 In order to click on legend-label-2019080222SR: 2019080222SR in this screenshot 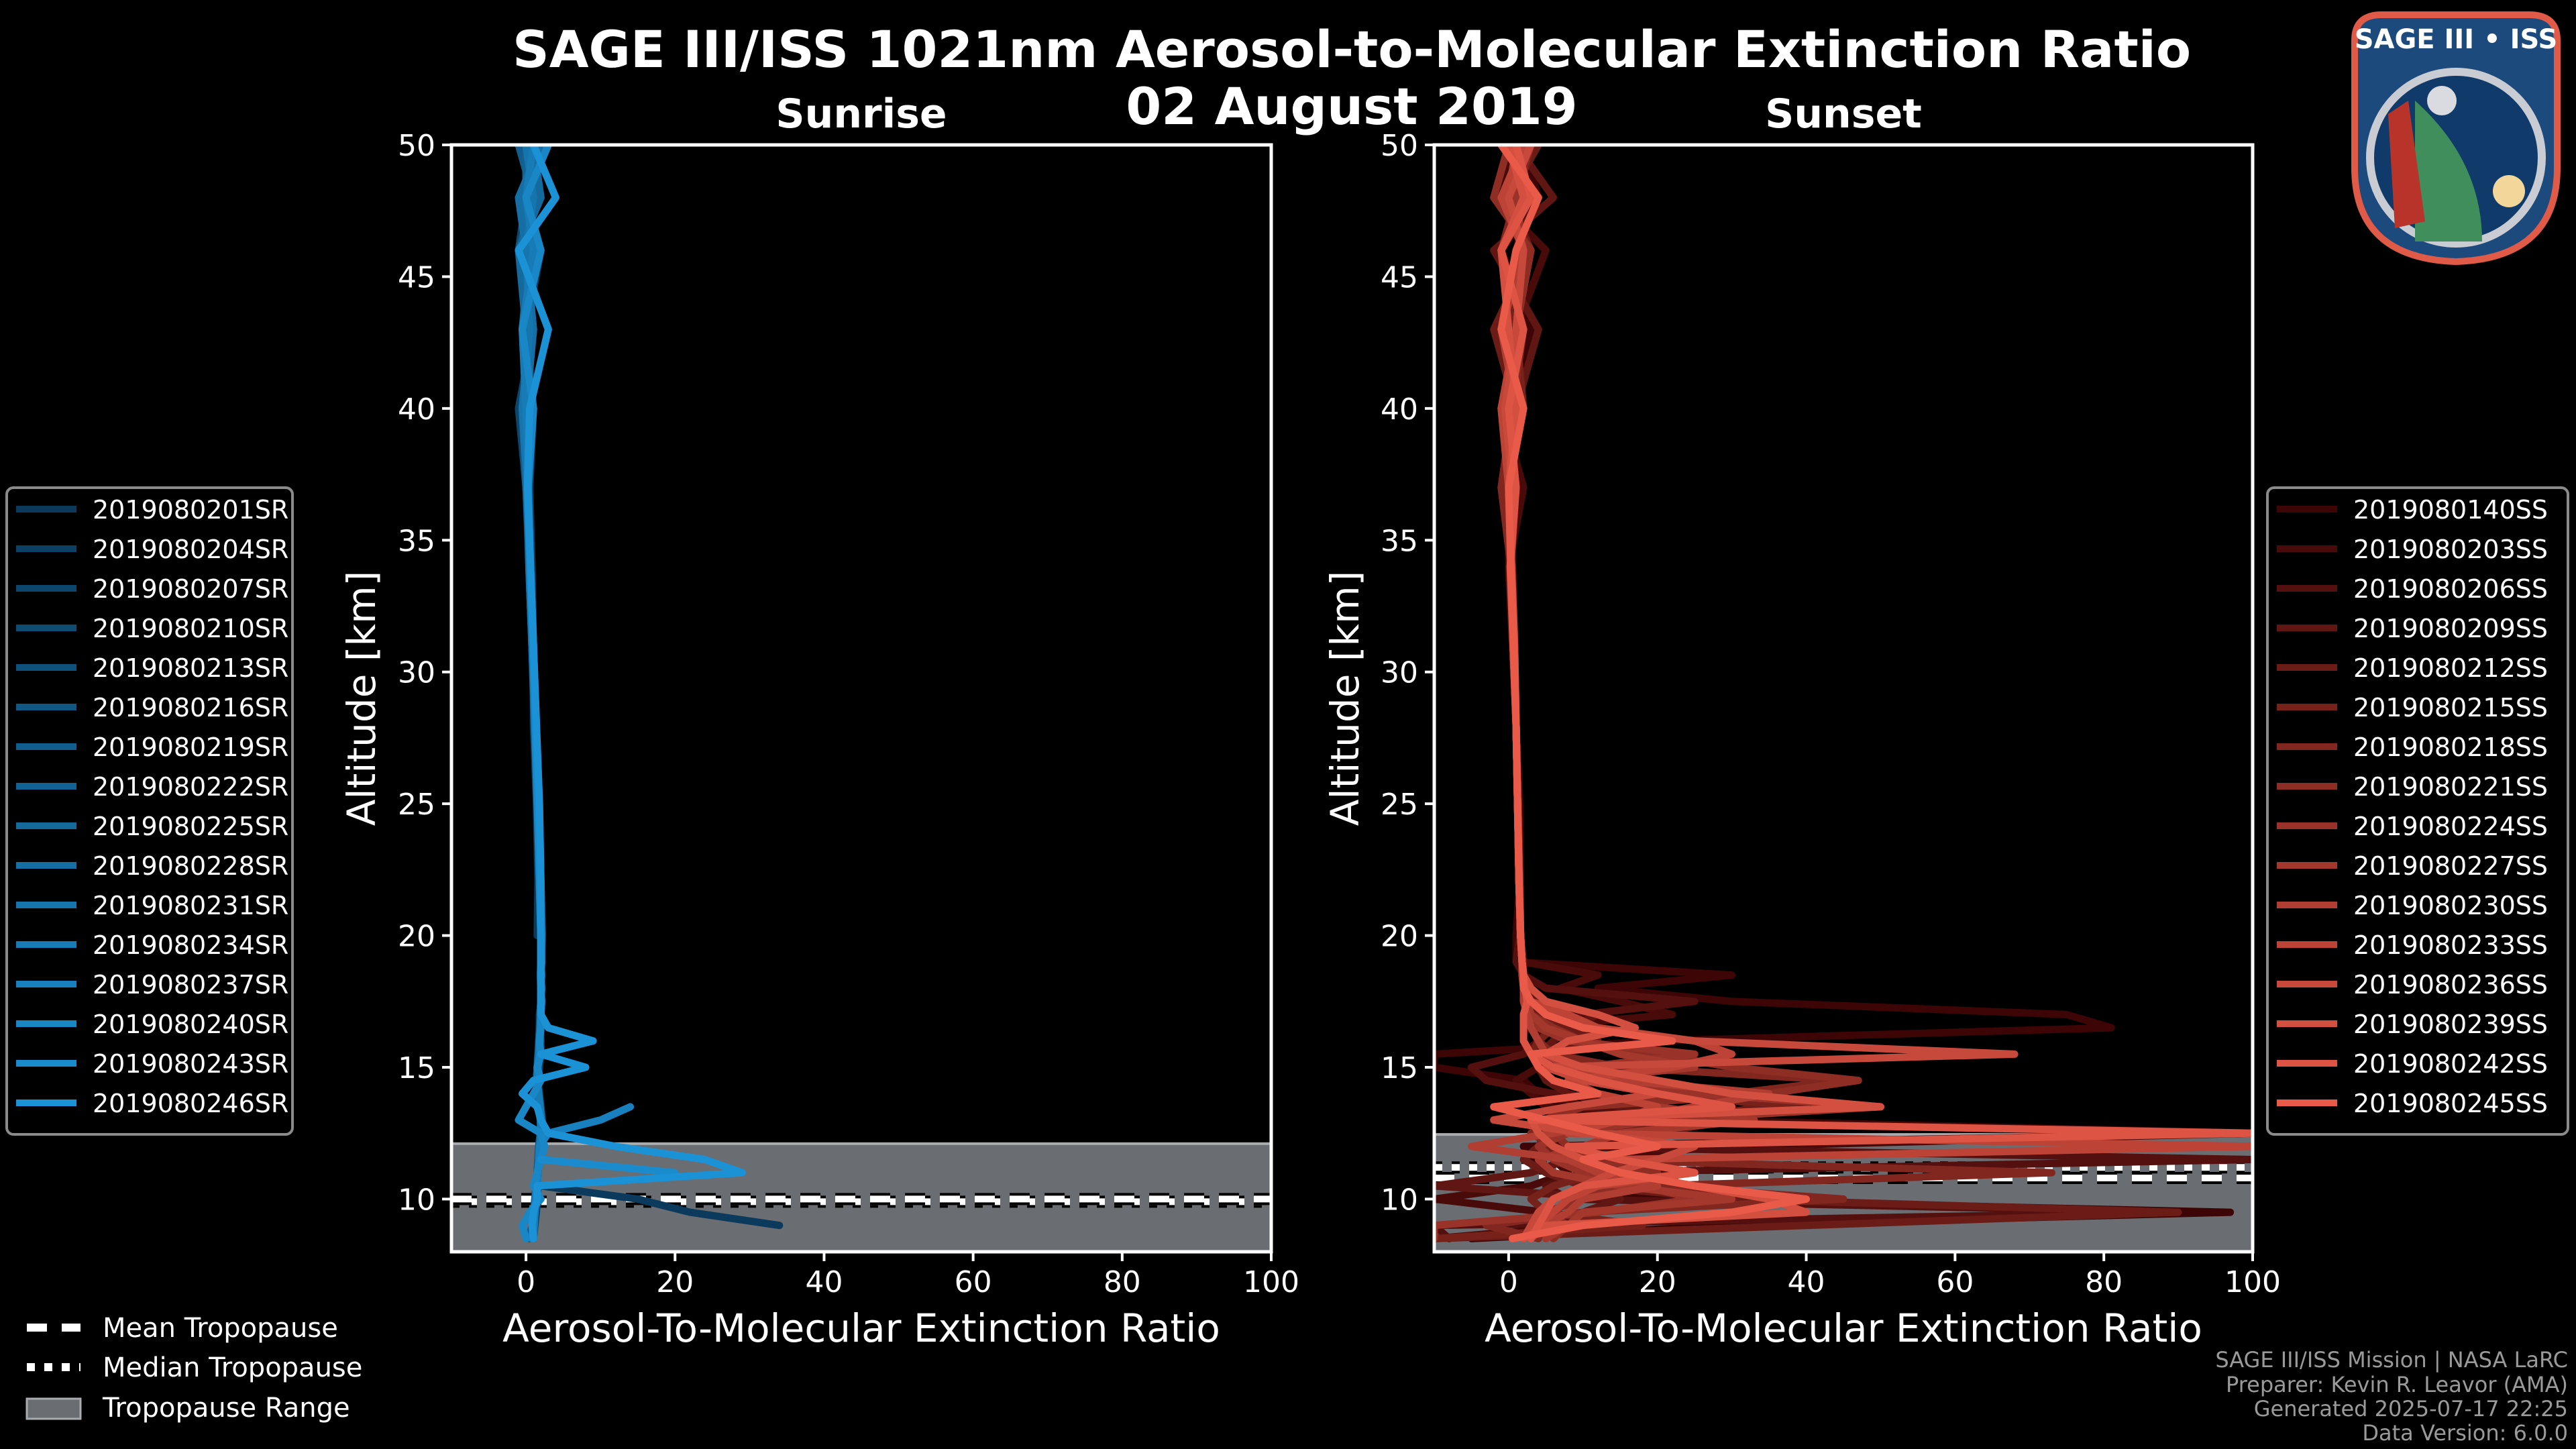, I will do `click(190, 787)`.